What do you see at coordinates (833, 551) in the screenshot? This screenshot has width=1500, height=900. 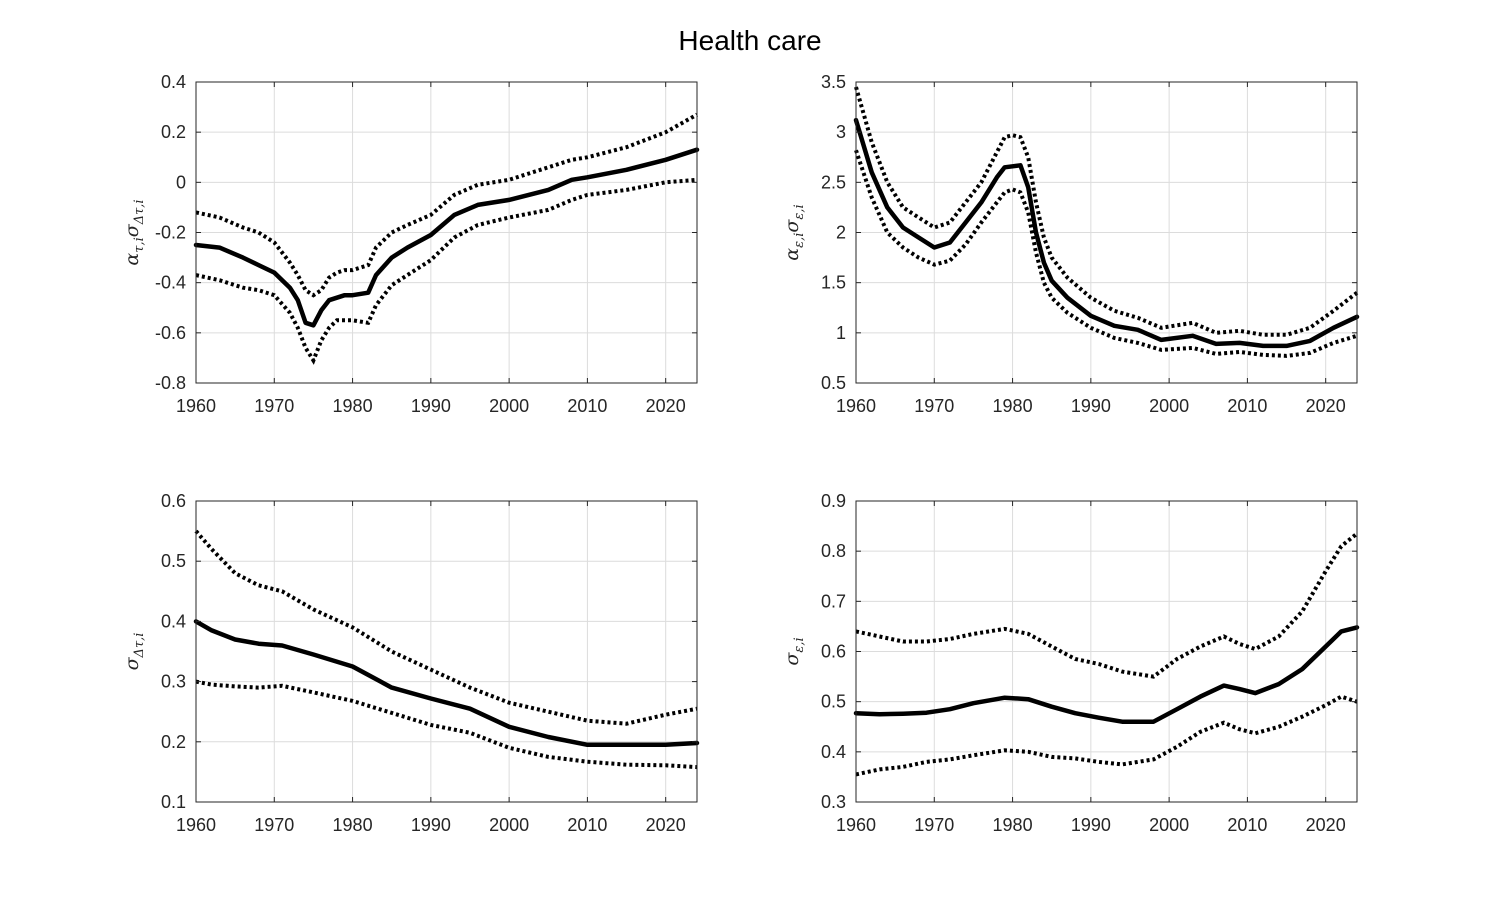 I see `y-tick-label: 0.8` at bounding box center [833, 551].